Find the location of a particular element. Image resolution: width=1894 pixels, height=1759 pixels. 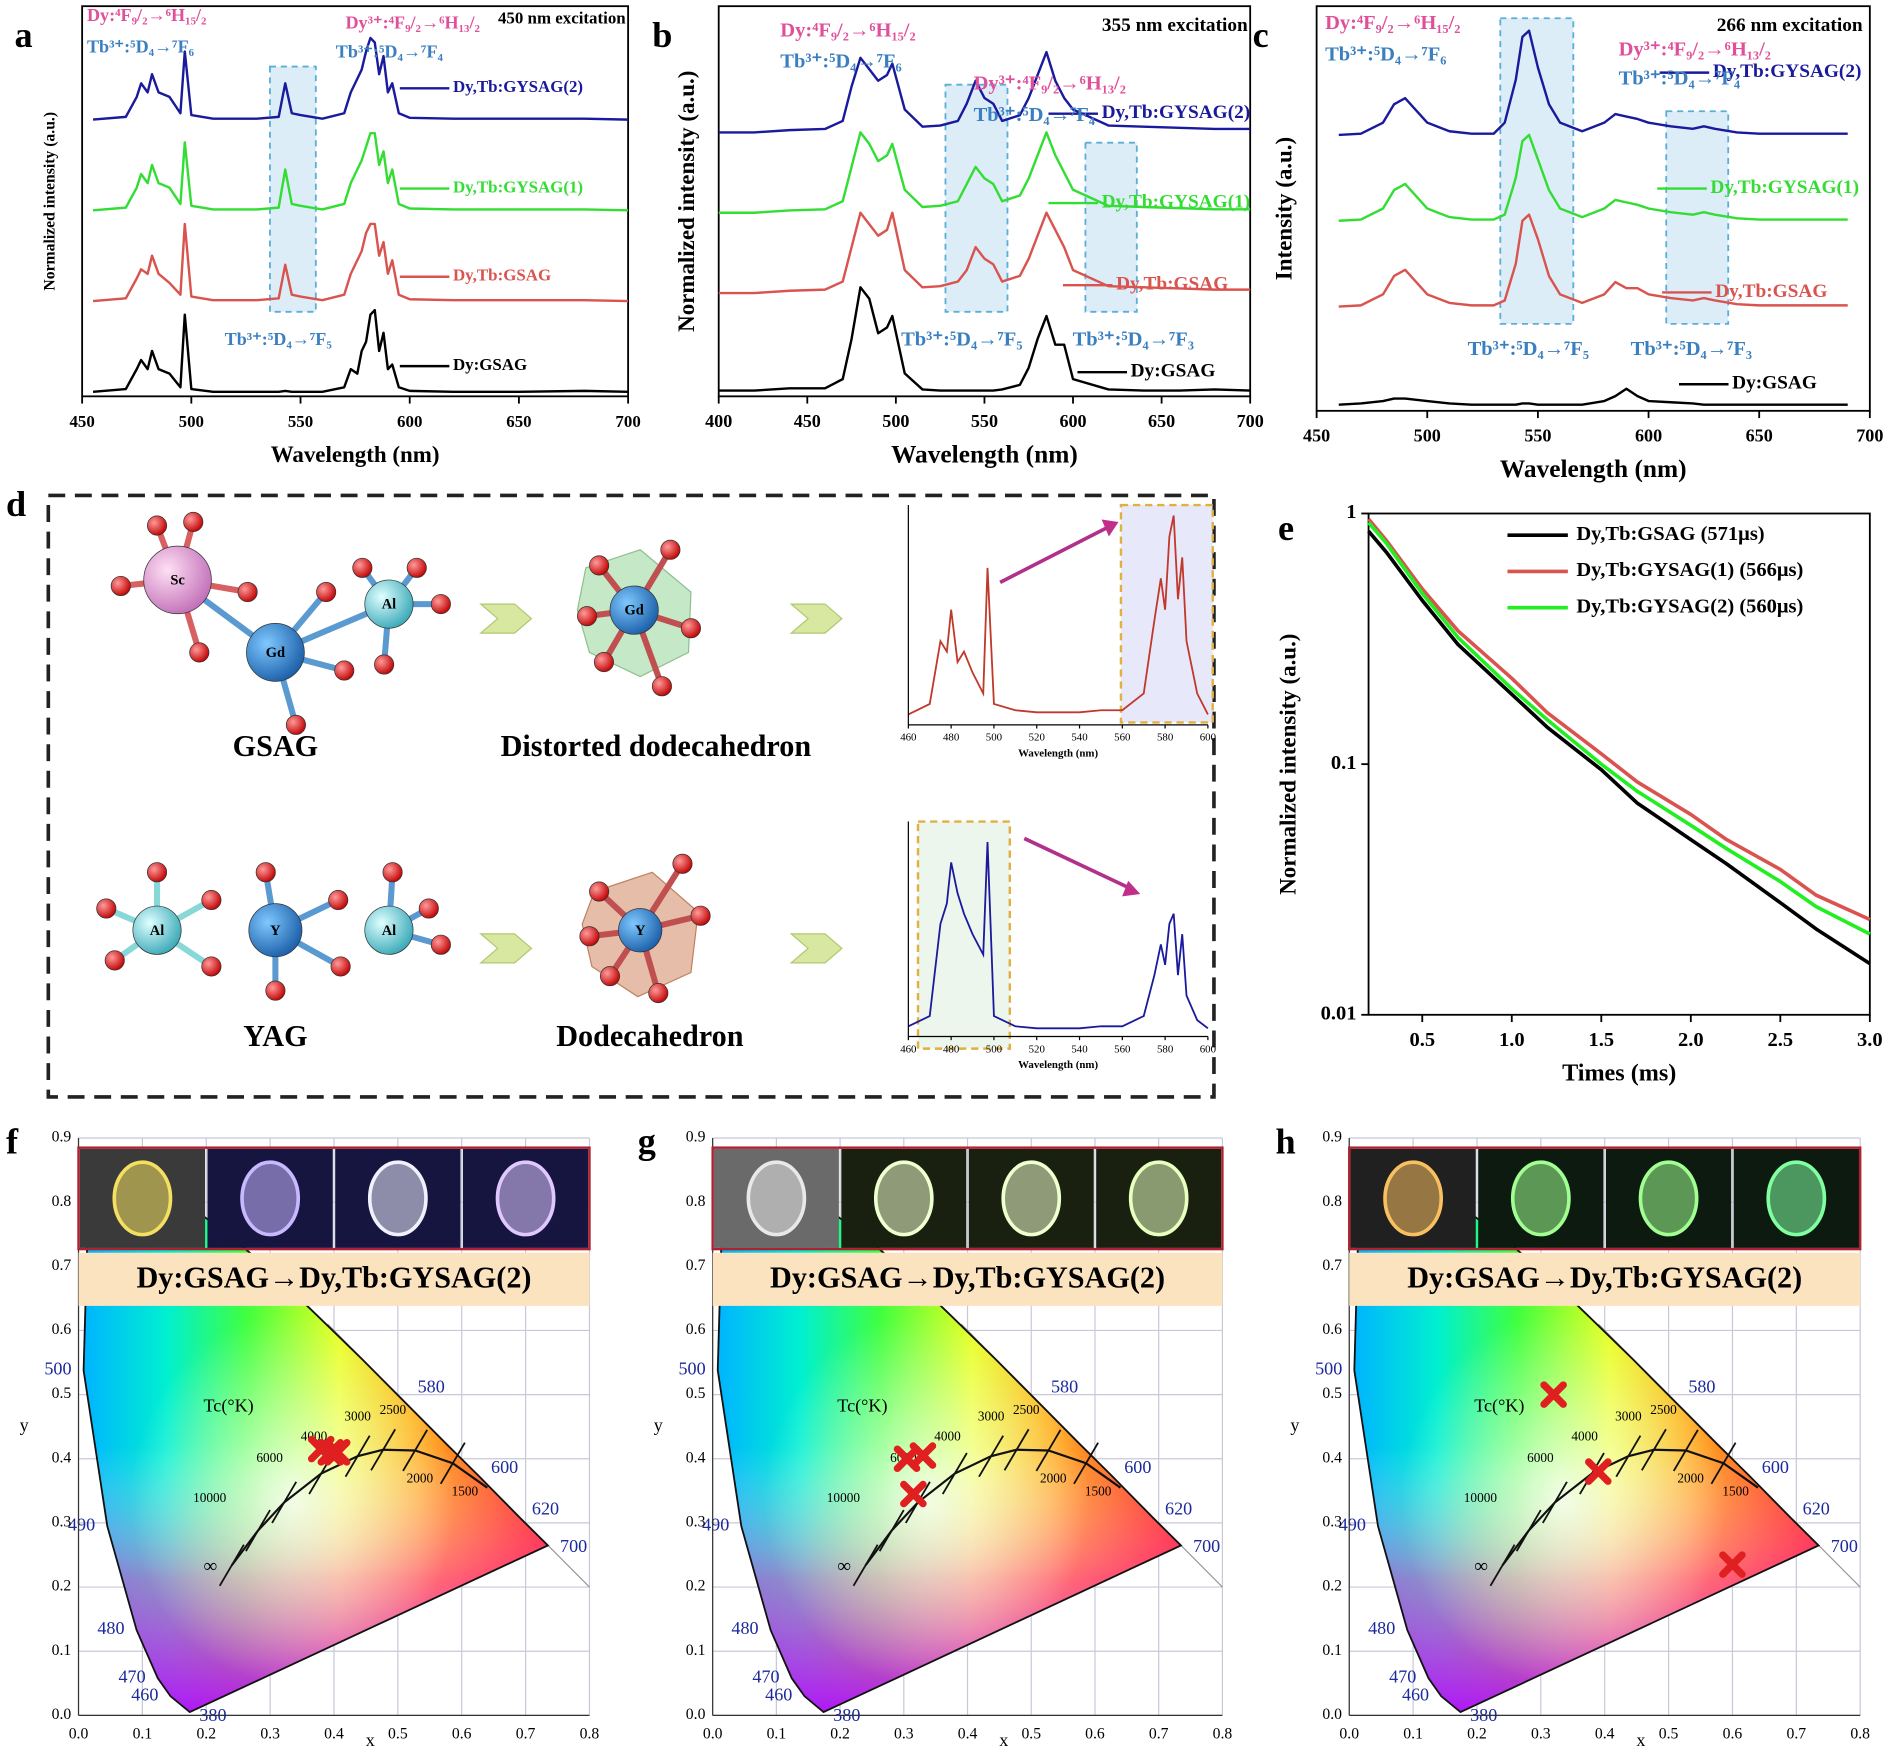

y-axis-label: y is located at coordinates (24, 1425).